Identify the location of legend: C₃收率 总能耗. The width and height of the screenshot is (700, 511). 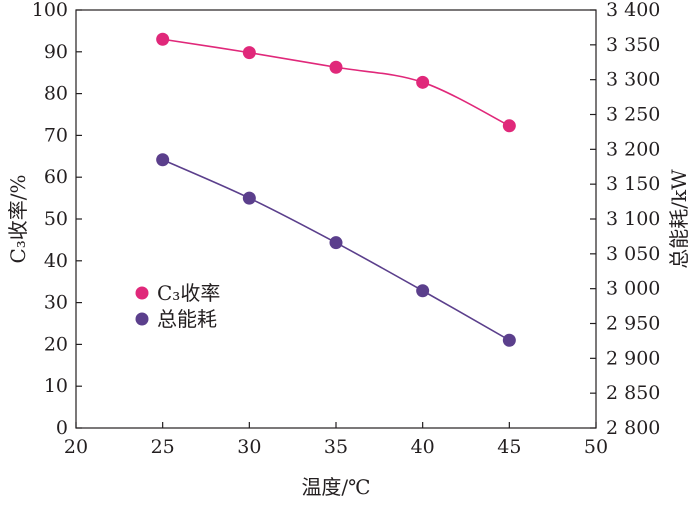
(177, 306).